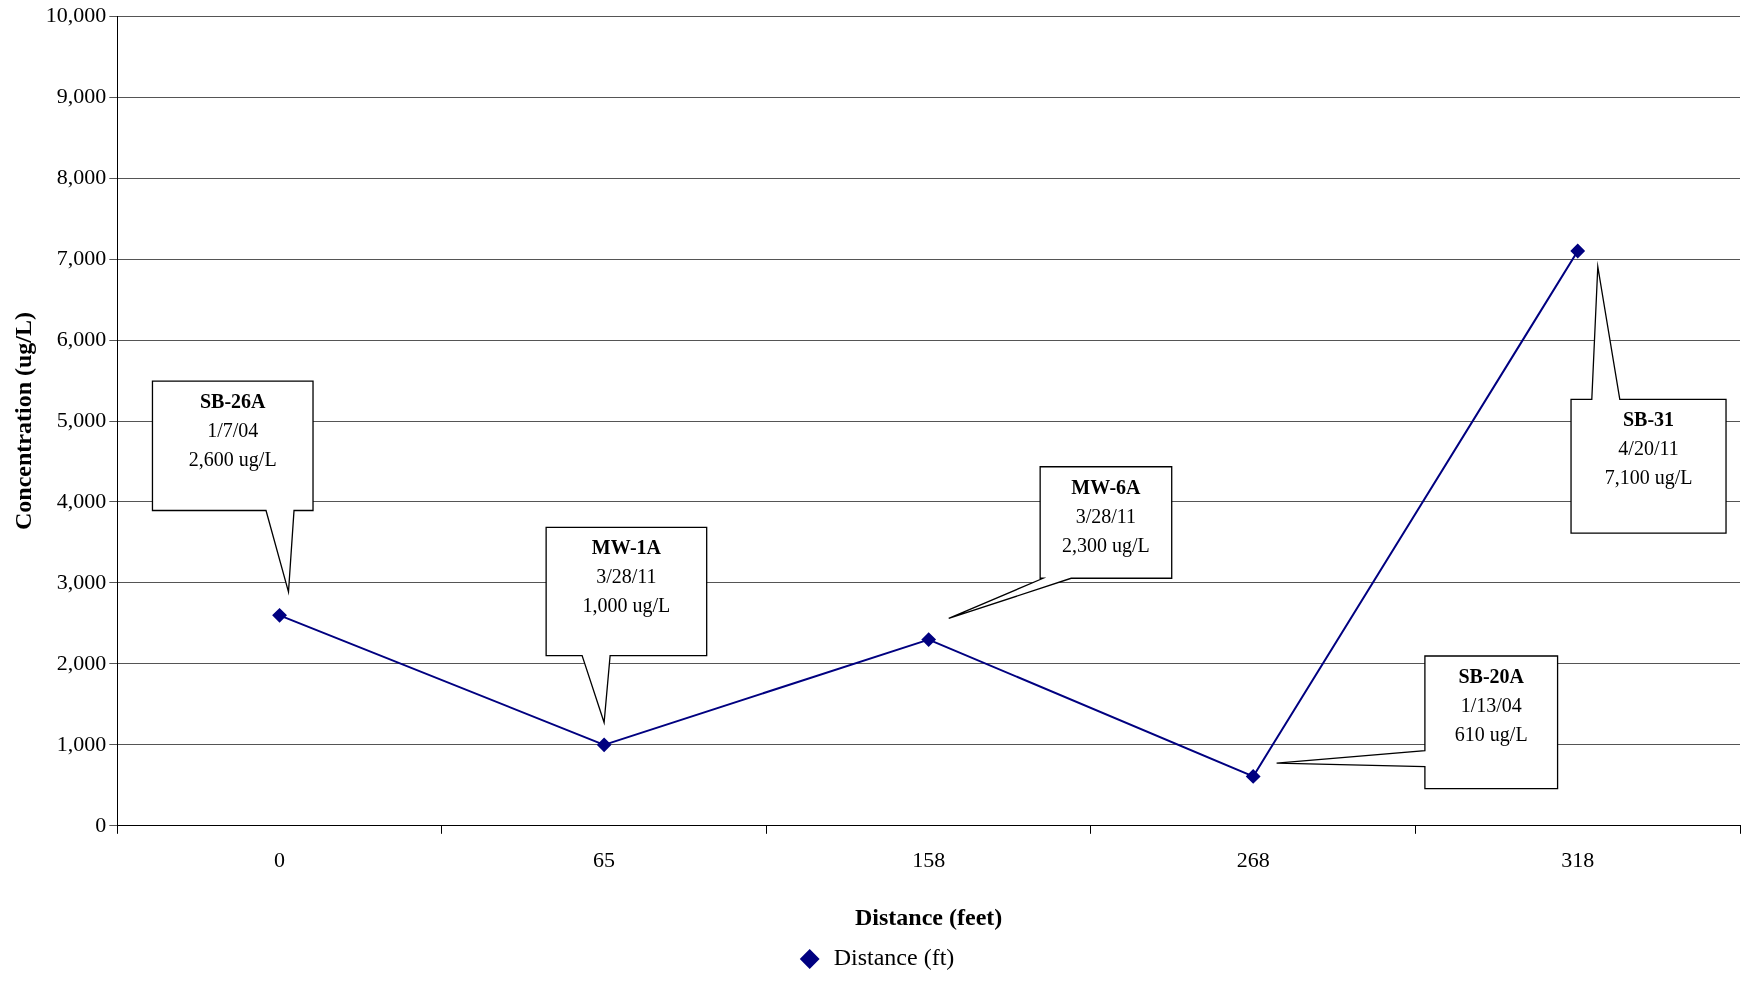  Describe the element at coordinates (22, 421) in the screenshot. I see `y-axis-title: Concentration (ug/L)` at that location.